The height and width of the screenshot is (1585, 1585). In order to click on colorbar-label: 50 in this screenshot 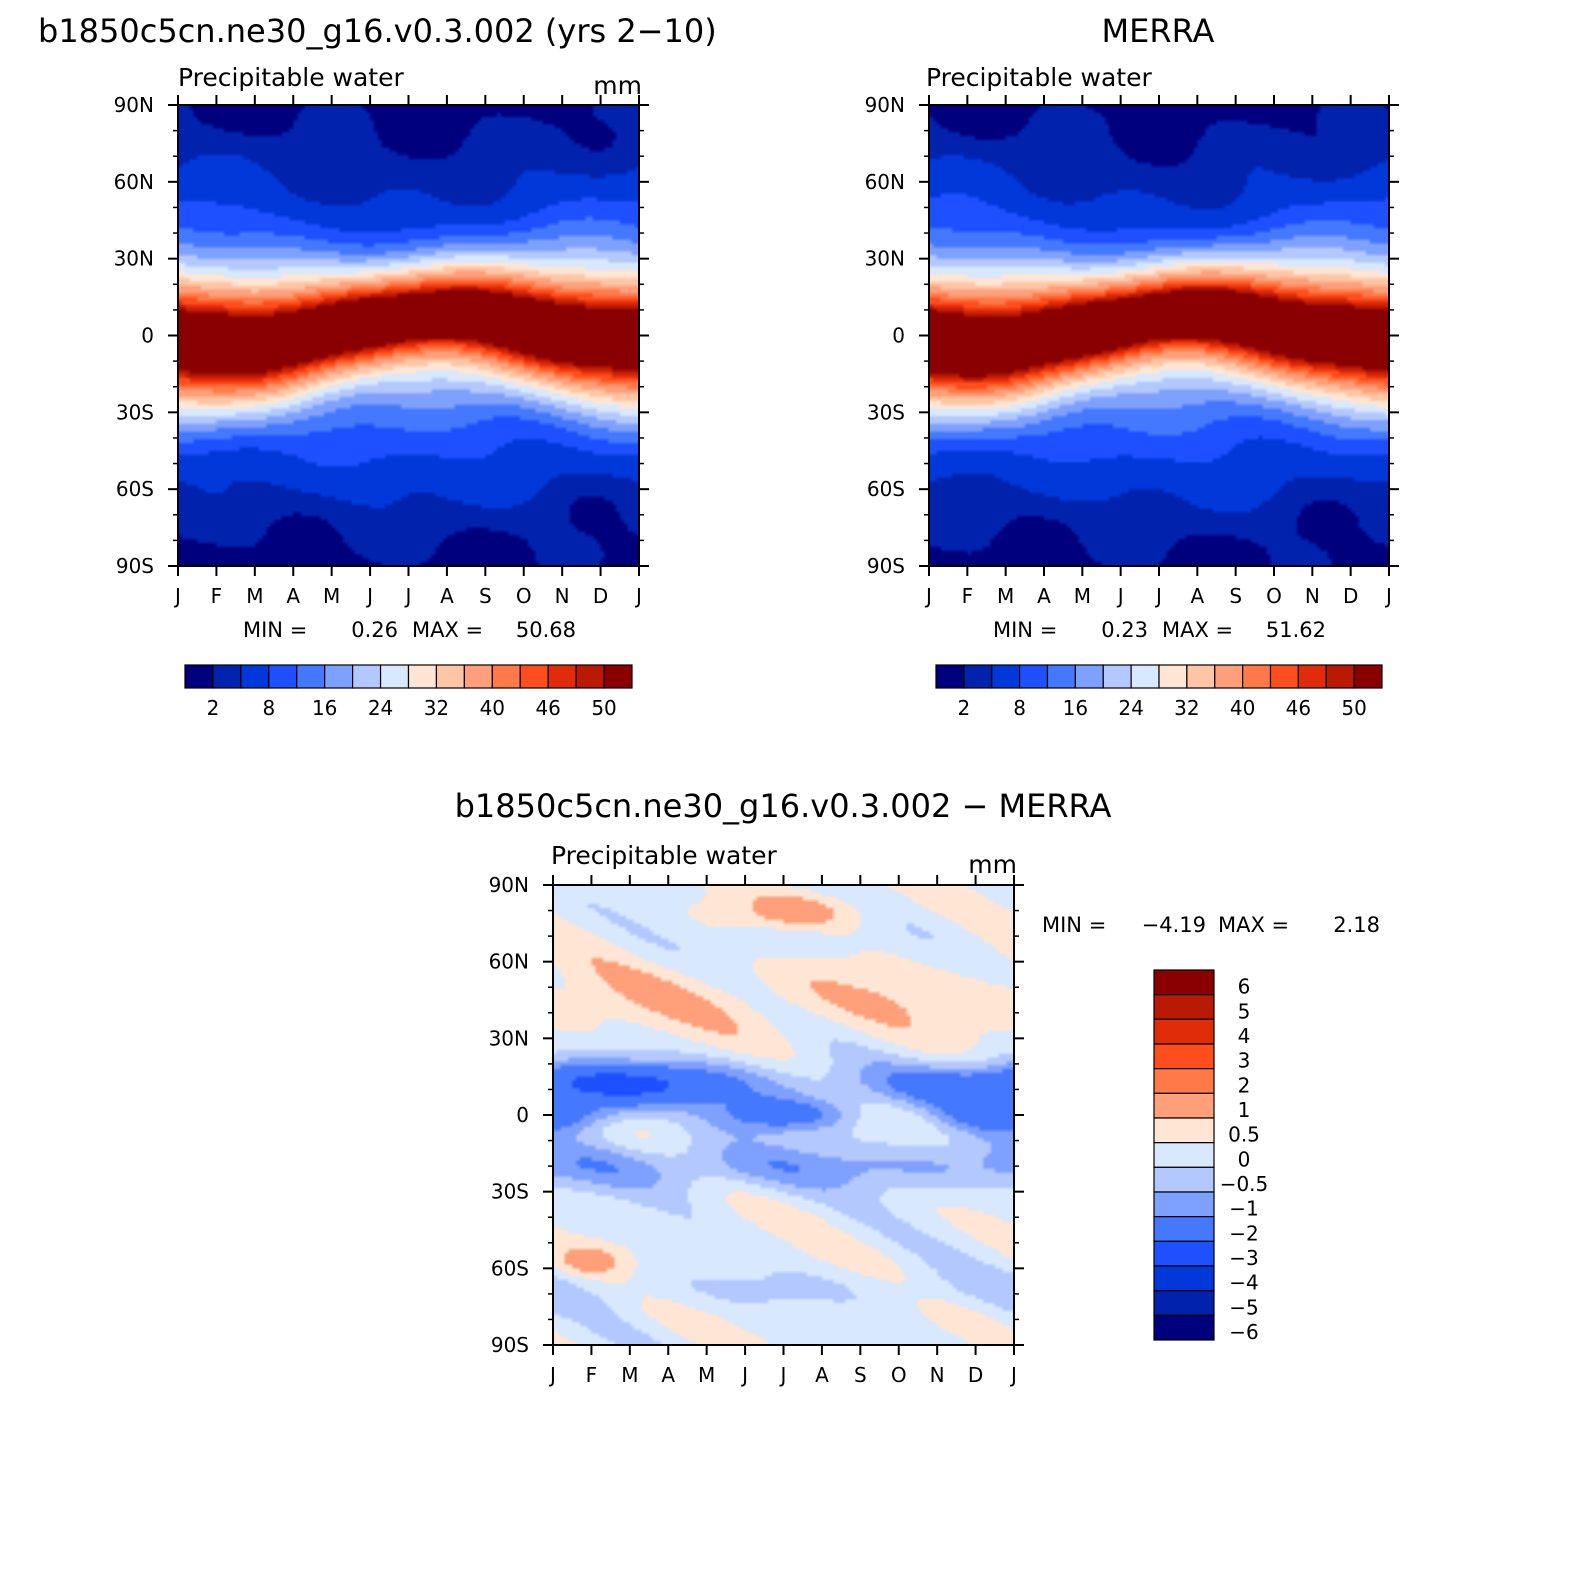, I will do `click(1353, 708)`.